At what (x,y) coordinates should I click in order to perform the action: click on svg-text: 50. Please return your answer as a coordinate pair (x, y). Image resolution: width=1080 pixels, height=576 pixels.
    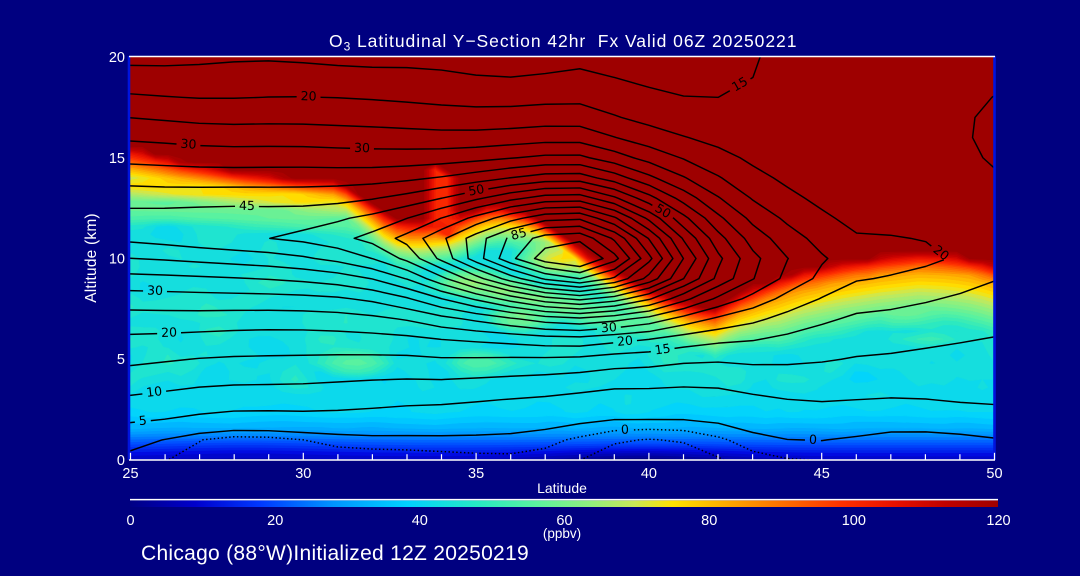
    Looking at the image, I should click on (994, 474).